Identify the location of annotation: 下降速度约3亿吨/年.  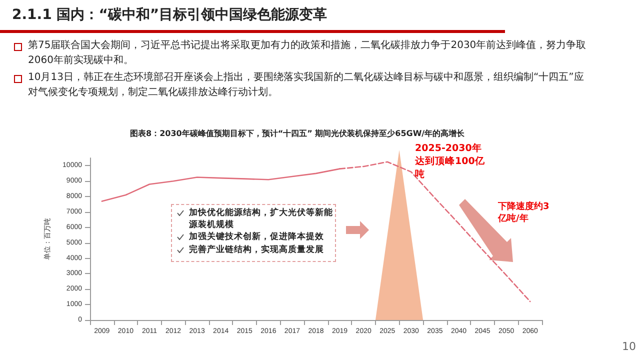
(524, 213).